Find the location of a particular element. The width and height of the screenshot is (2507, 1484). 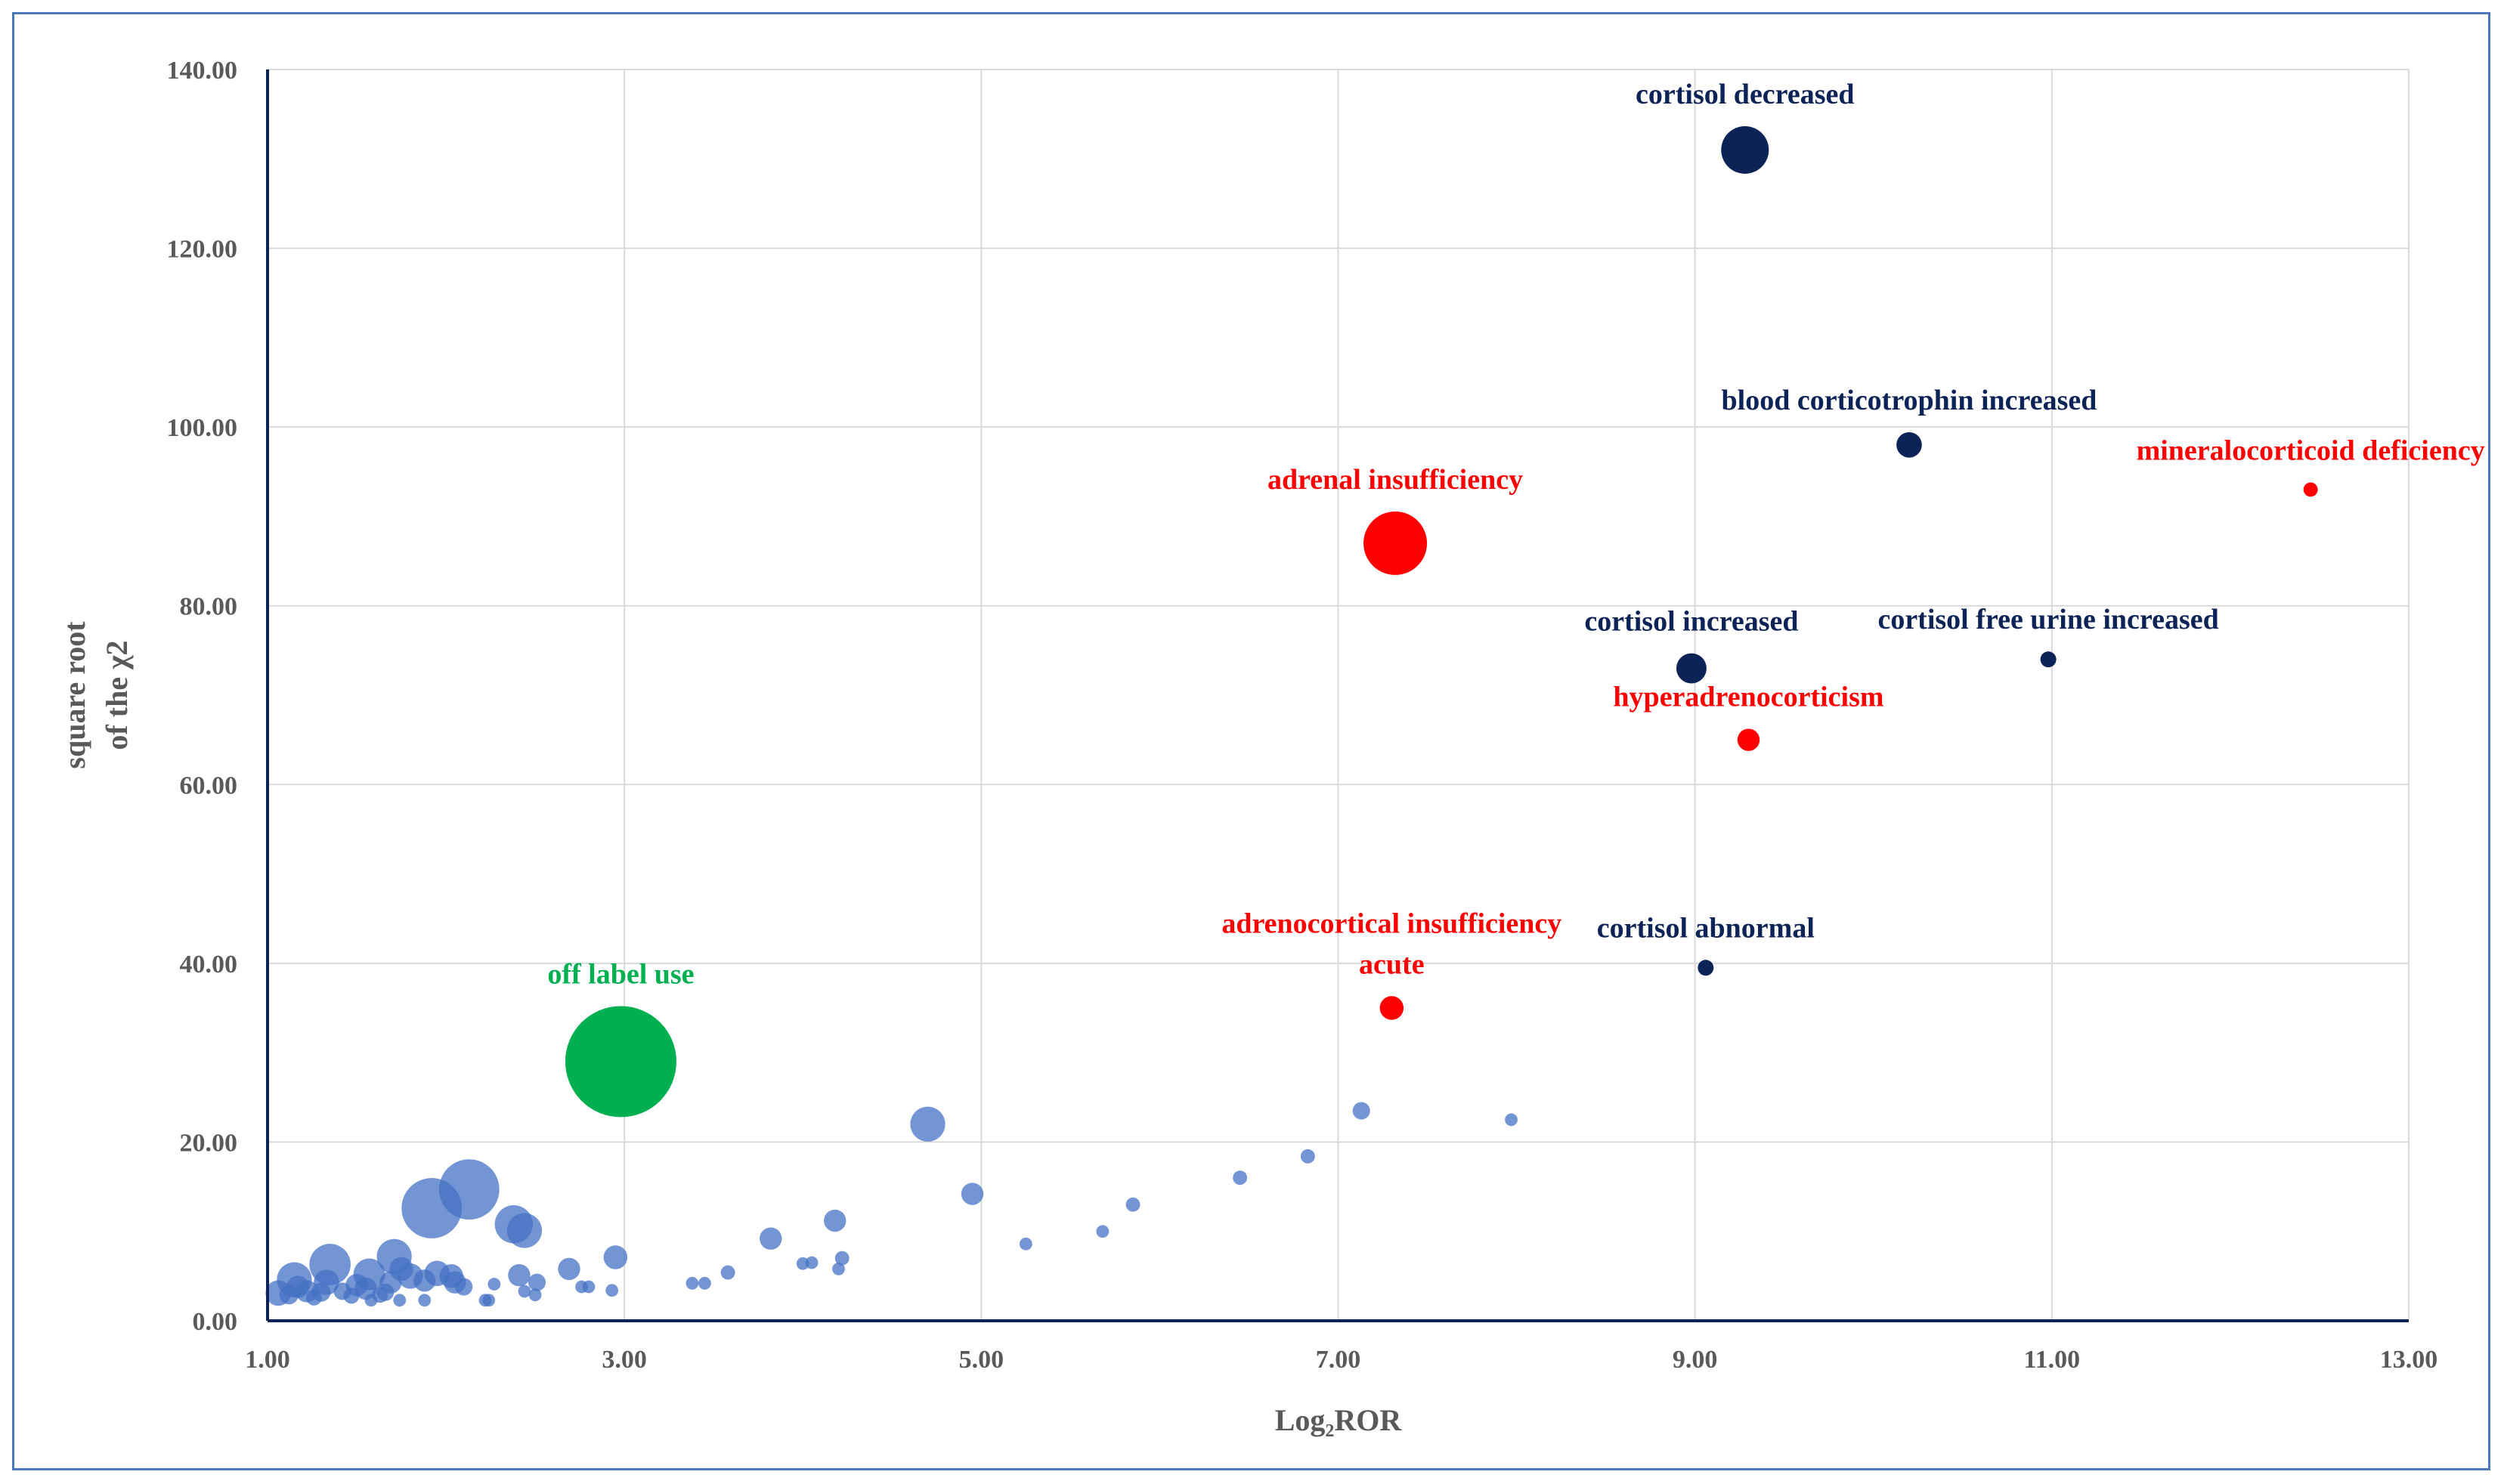

point-label: adrenocortical insufficiency is located at coordinates (1391, 923).